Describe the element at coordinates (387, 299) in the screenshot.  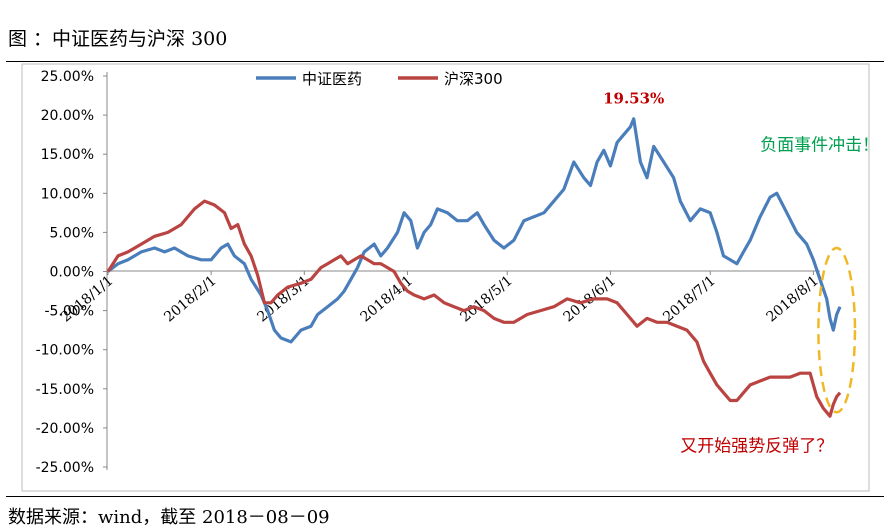
I see `x-tick-label: 2018/4/1` at that location.